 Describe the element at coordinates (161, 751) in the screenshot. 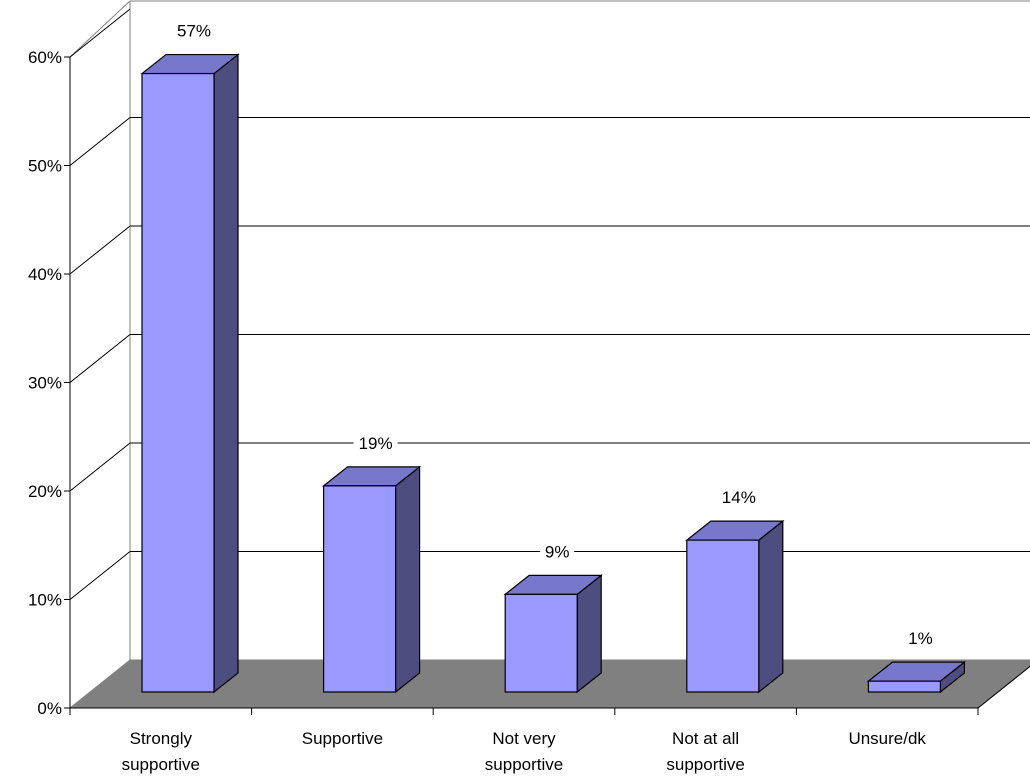

I see `x-category-label: Strongly supportive` at that location.